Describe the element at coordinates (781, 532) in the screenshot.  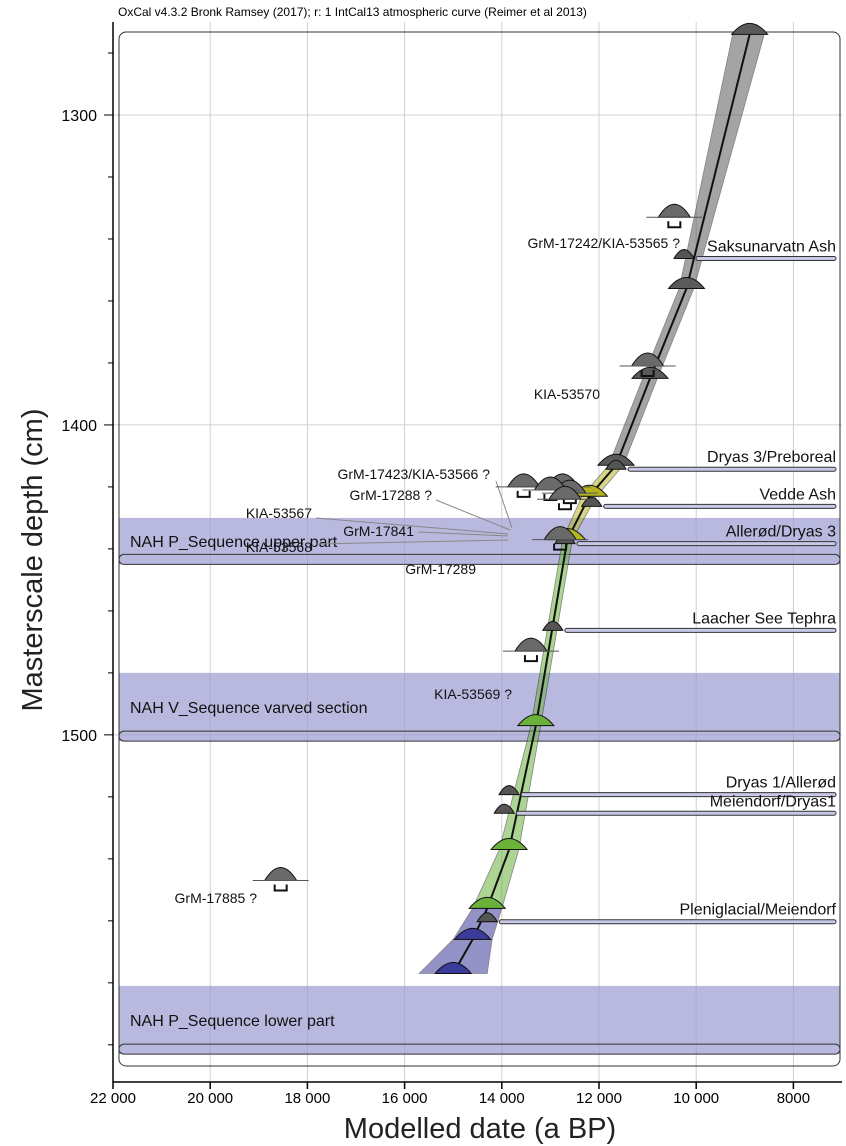
I see `boundary-label: Allerød/Dryas 3` at that location.